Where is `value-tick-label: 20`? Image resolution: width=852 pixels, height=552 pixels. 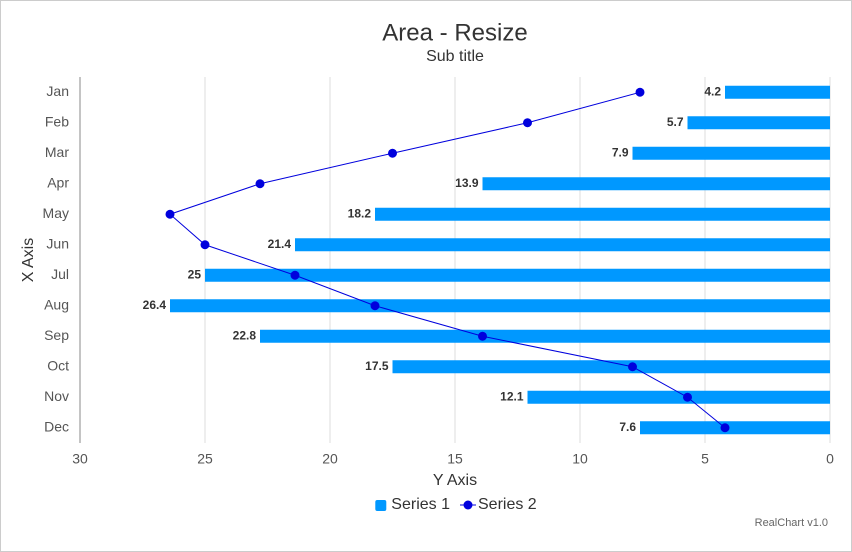 value-tick-label: 20 is located at coordinates (330, 459).